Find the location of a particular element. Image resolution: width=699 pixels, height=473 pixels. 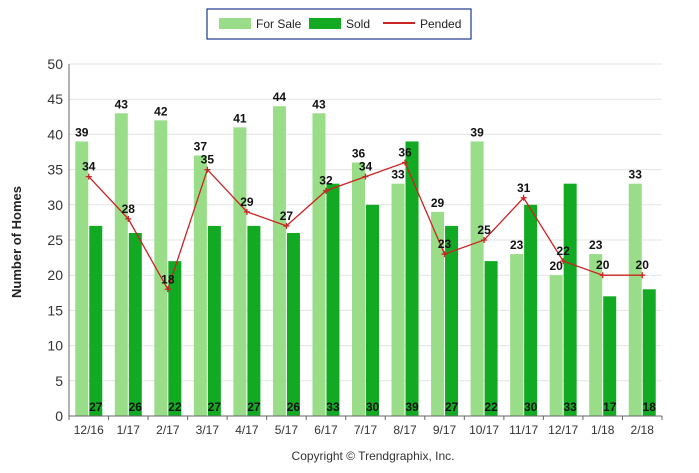

legend-swatch-sold is located at coordinates (325, 23).